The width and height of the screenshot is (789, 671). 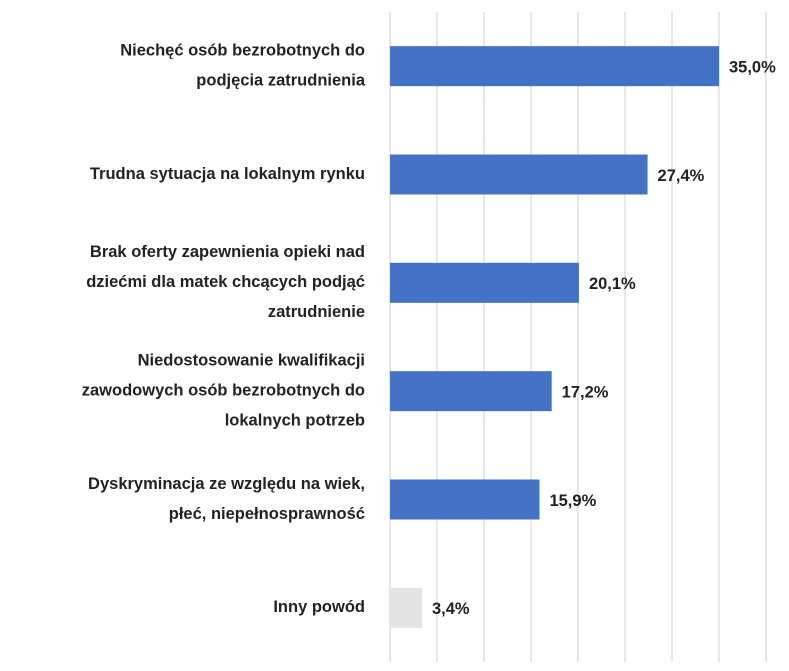 I want to click on data-label: 27,4%, so click(x=681, y=176).